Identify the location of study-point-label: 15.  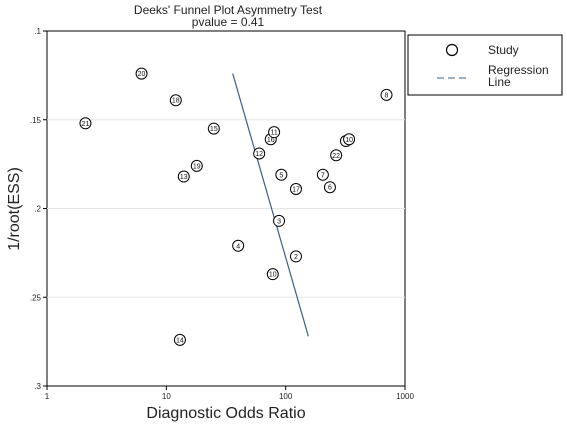
(214, 129).